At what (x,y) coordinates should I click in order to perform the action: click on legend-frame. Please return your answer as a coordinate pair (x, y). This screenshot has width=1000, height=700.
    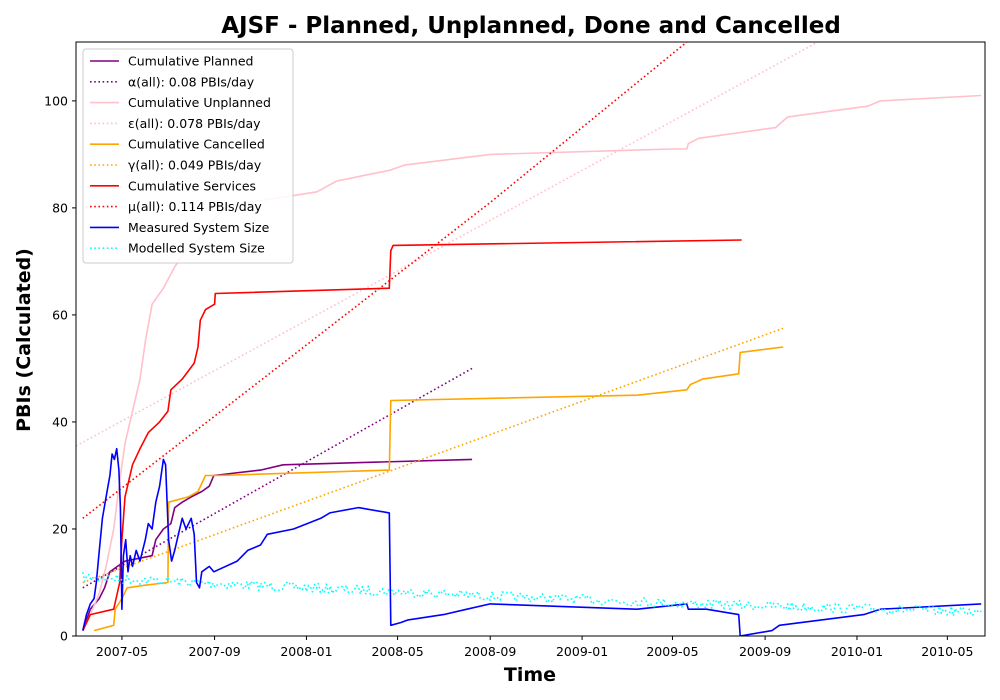
    Looking at the image, I should click on (188, 156).